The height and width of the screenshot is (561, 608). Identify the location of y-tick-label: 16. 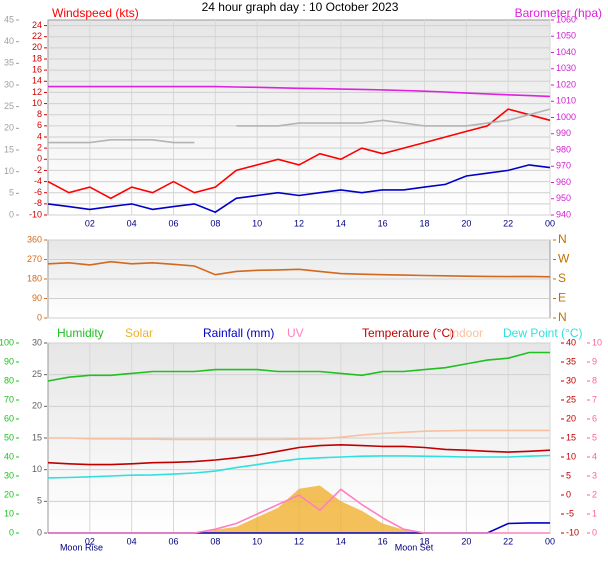
(37, 70).